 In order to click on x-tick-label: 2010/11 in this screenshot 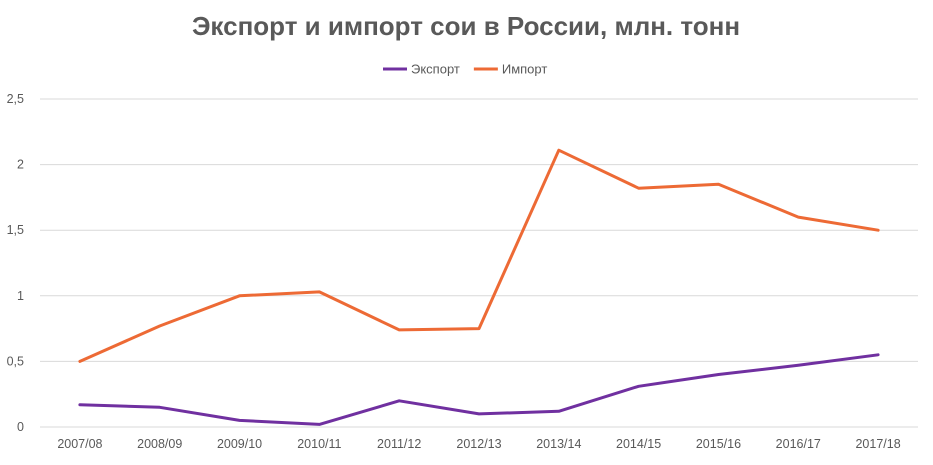, I will do `click(319, 444)`.